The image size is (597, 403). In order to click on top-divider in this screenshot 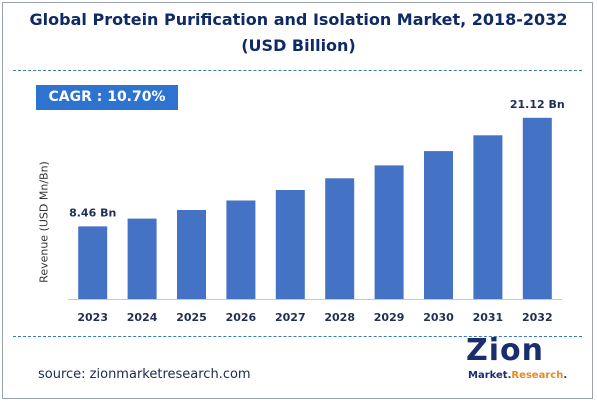, I will do `click(297, 70)`.